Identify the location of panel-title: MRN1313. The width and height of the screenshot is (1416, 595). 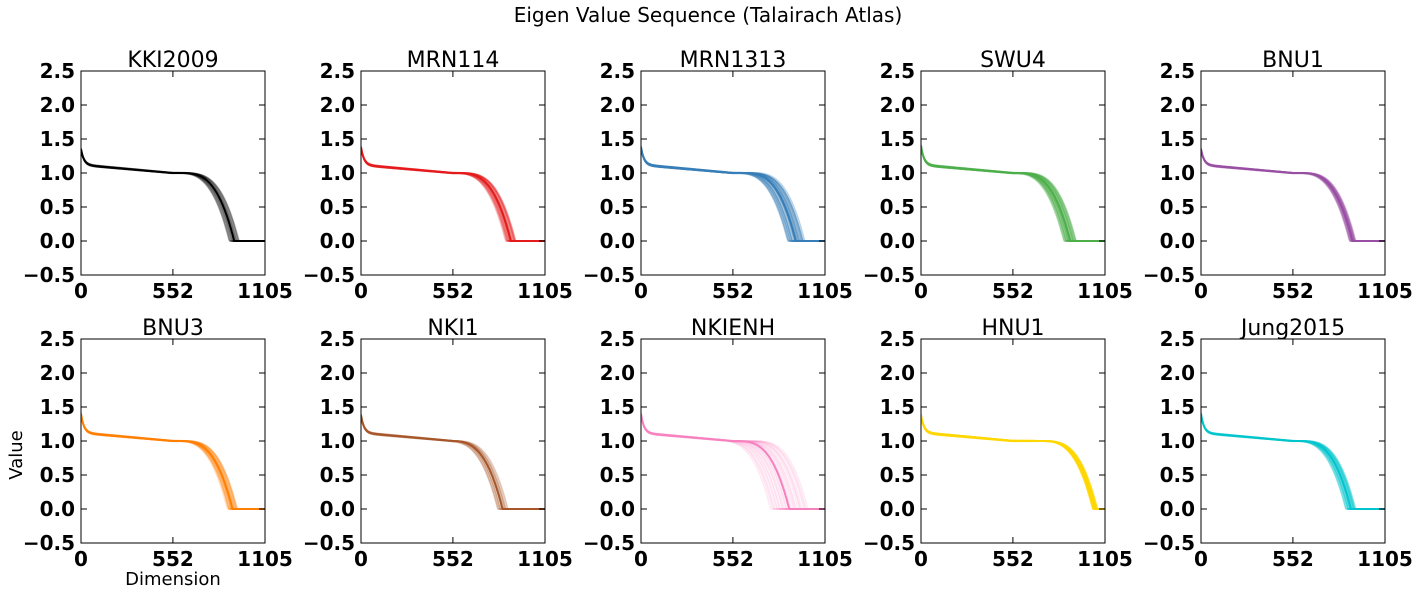
(733, 60).